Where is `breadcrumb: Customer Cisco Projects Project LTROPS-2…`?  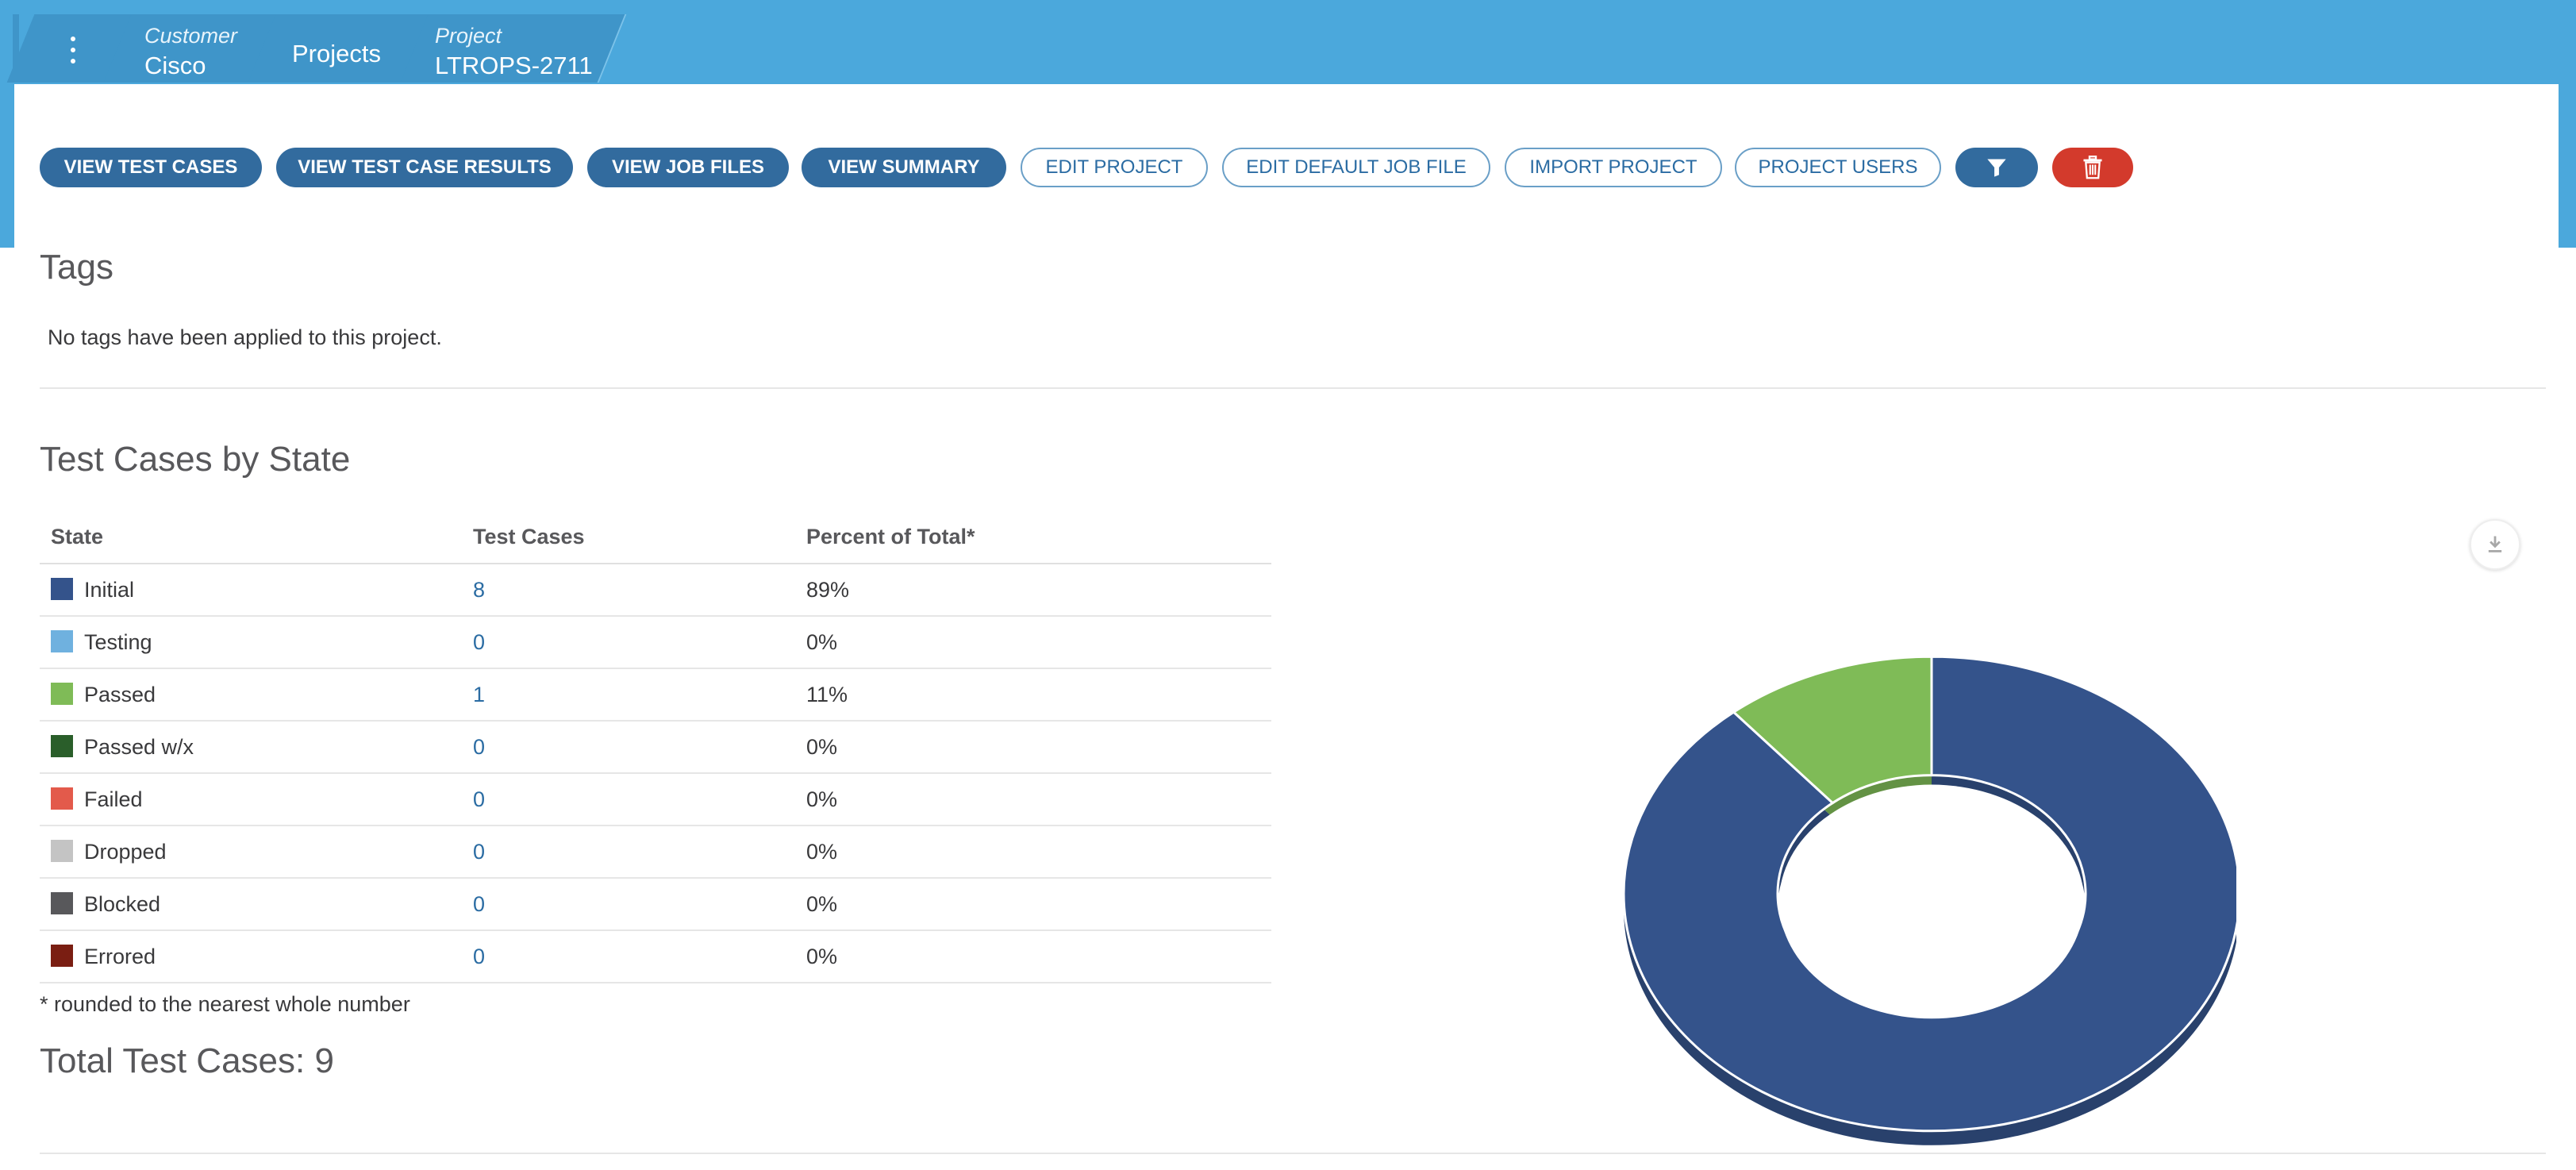 breadcrumb: Customer Cisco Projects Project LTROPS-2… is located at coordinates (319, 48).